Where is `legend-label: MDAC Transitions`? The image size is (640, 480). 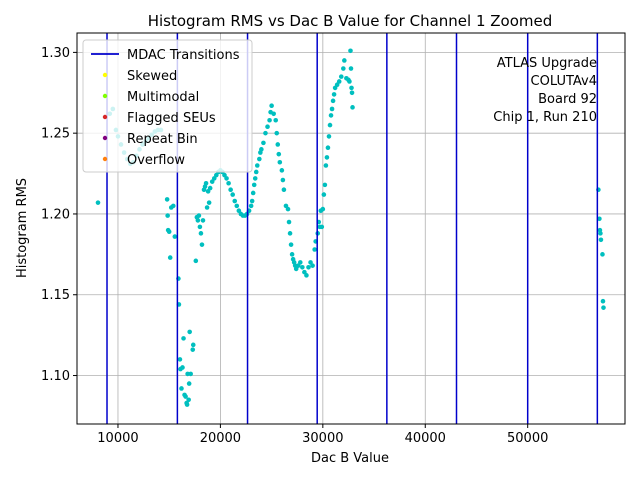 legend-label: MDAC Transitions is located at coordinates (183, 55).